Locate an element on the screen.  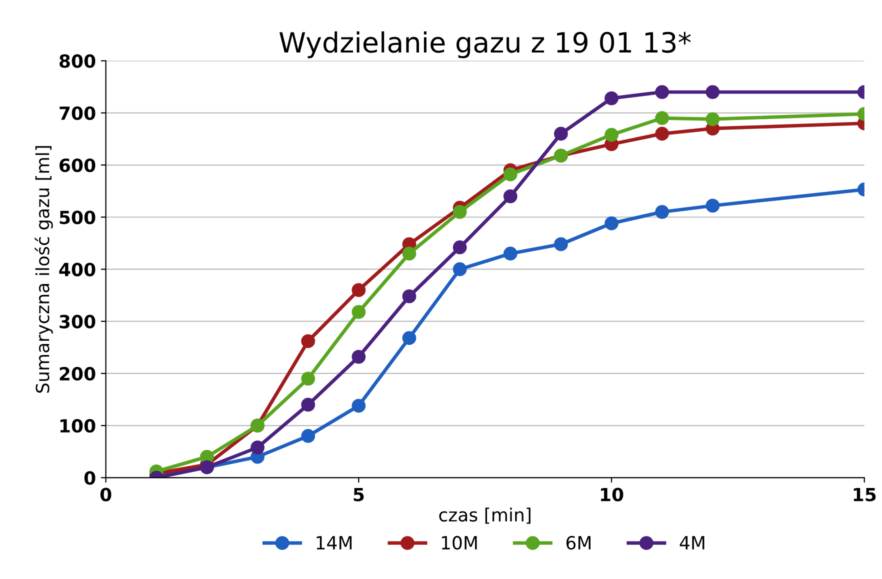
y-tick-label: 600 is located at coordinates (78, 165).